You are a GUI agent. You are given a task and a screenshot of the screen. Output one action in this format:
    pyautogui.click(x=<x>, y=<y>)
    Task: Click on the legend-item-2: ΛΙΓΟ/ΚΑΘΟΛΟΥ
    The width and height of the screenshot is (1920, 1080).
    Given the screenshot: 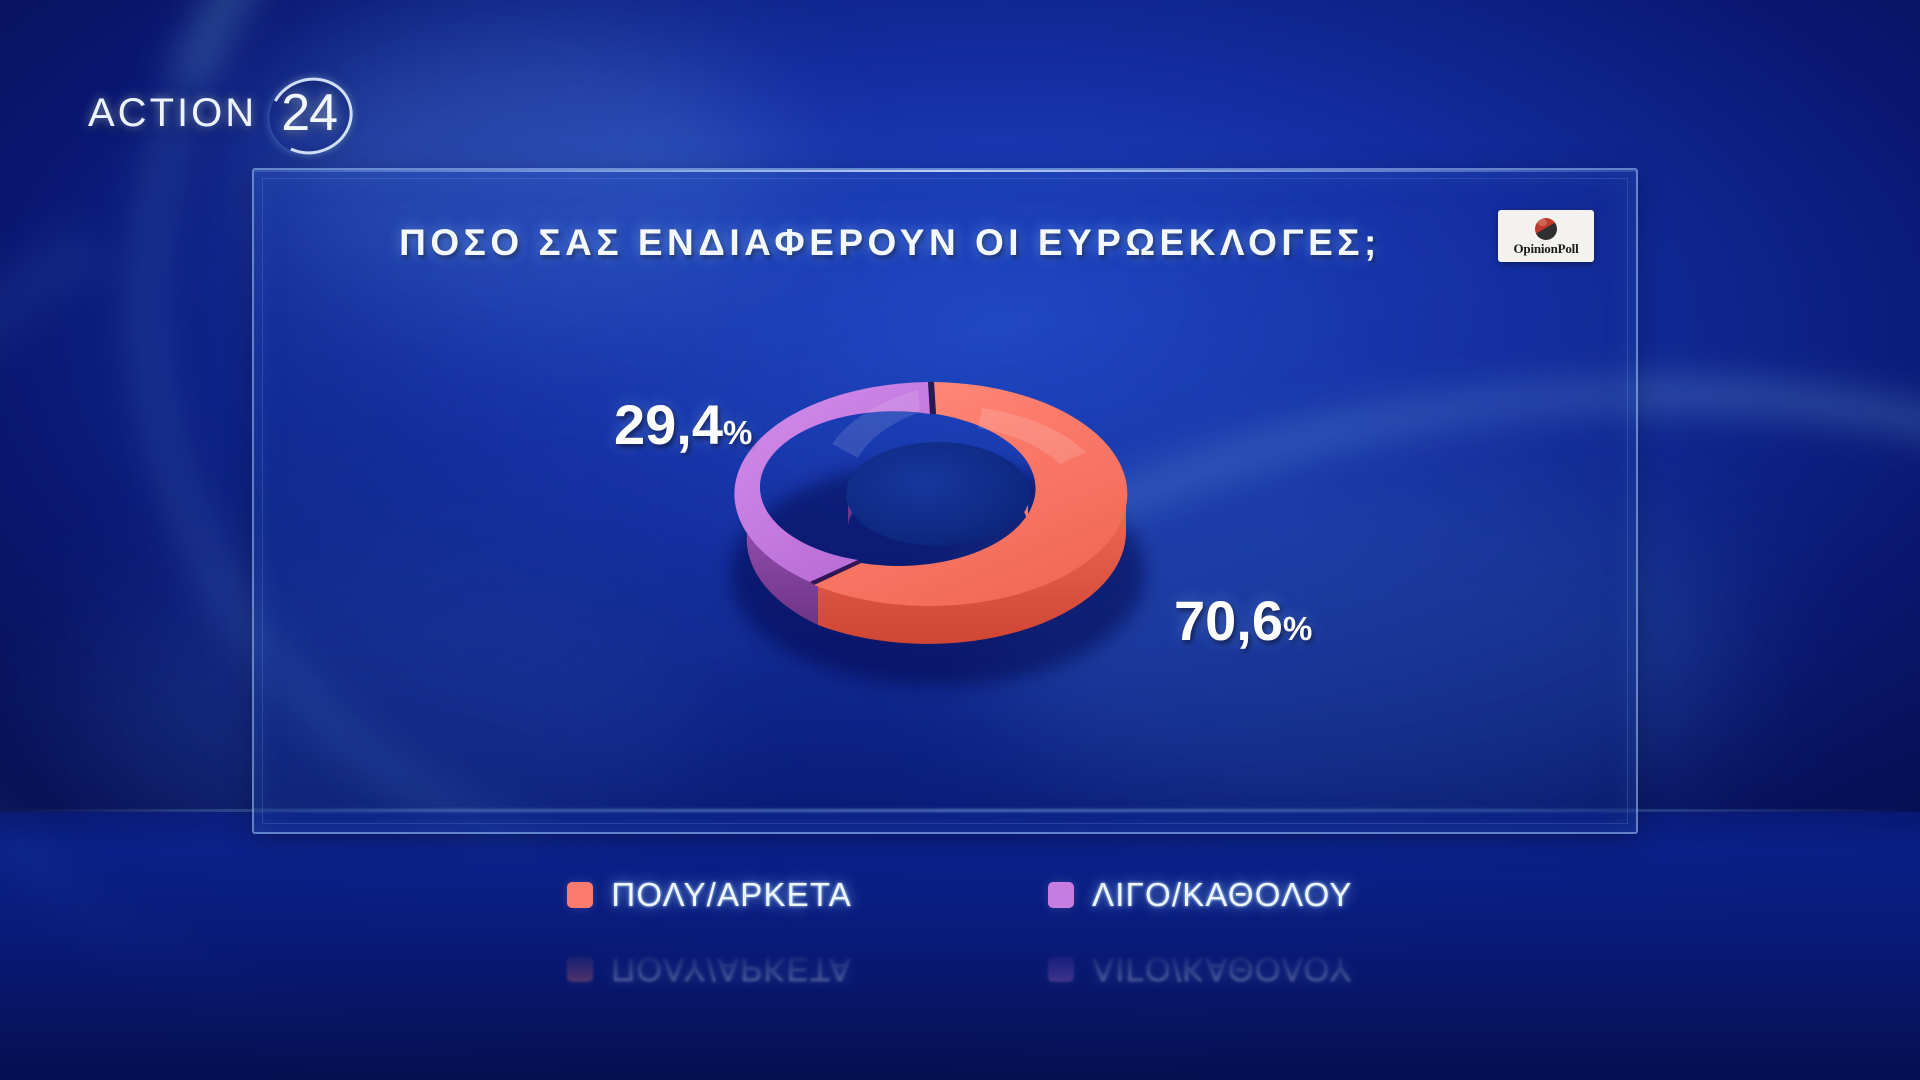 What is the action you would take?
    pyautogui.click(x=1200, y=895)
    